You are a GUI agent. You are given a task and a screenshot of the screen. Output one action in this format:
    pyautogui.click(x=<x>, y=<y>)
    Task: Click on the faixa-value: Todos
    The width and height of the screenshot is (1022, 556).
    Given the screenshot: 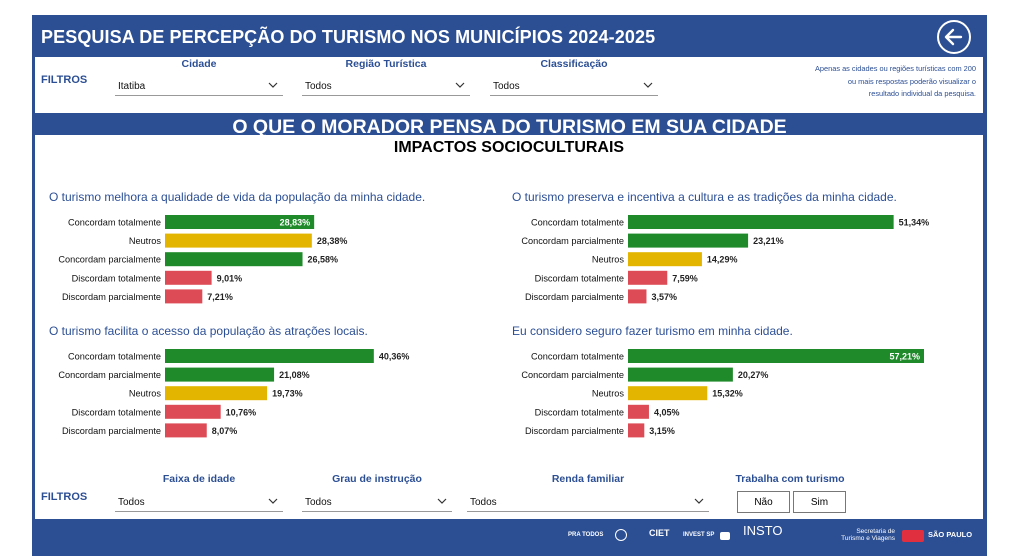 What is the action you would take?
    pyautogui.click(x=131, y=502)
    